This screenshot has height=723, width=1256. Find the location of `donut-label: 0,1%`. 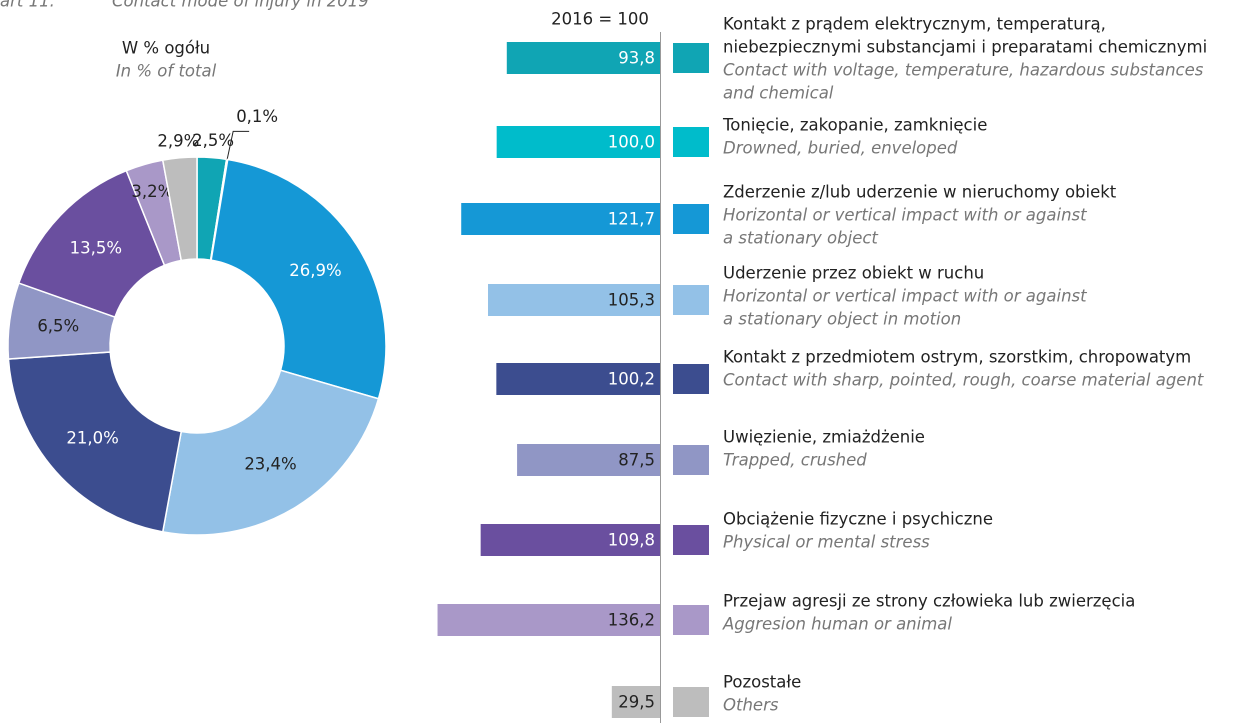

donut-label: 0,1% is located at coordinates (257, 116).